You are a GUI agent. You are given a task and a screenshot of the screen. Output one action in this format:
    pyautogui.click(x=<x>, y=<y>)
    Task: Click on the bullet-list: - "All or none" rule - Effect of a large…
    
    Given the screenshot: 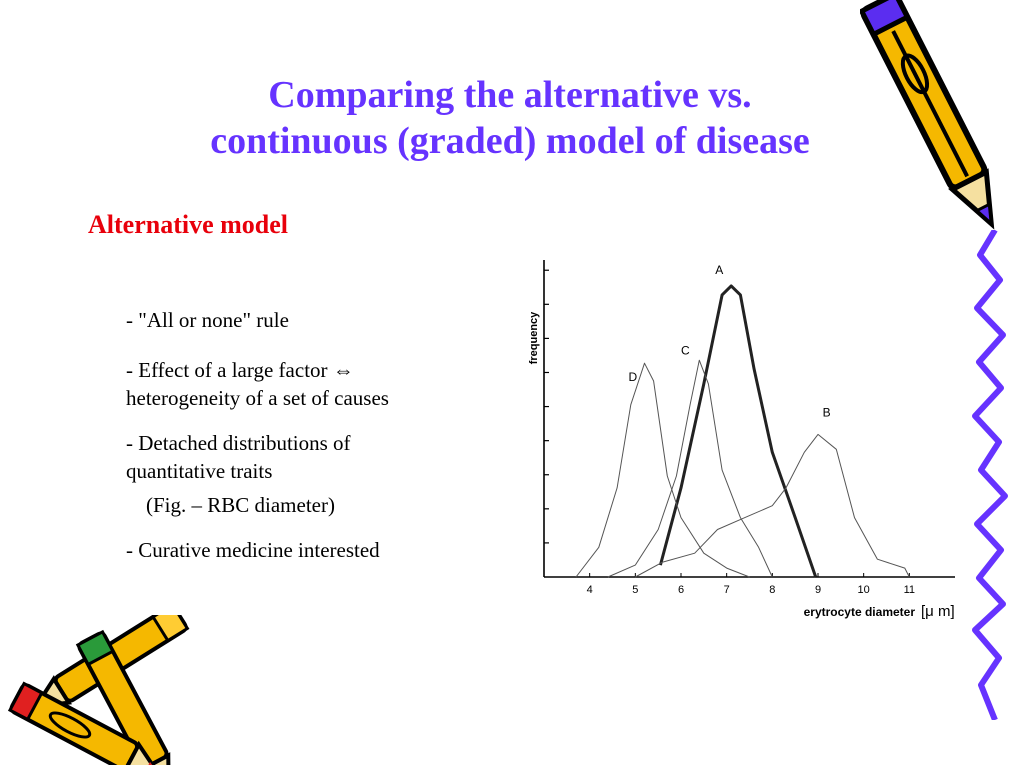 What is the action you would take?
    pyautogui.click(x=321, y=443)
    